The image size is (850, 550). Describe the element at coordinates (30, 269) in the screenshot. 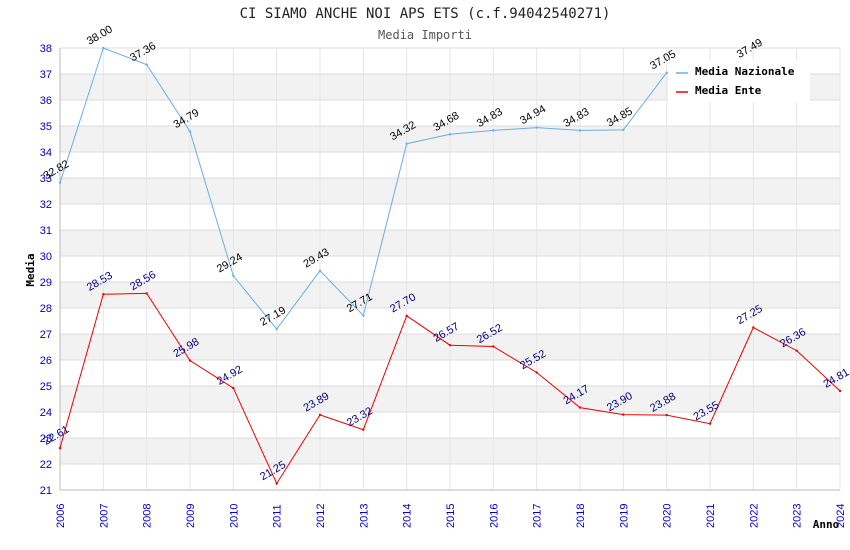

I see `y-axis-label: Media` at that location.